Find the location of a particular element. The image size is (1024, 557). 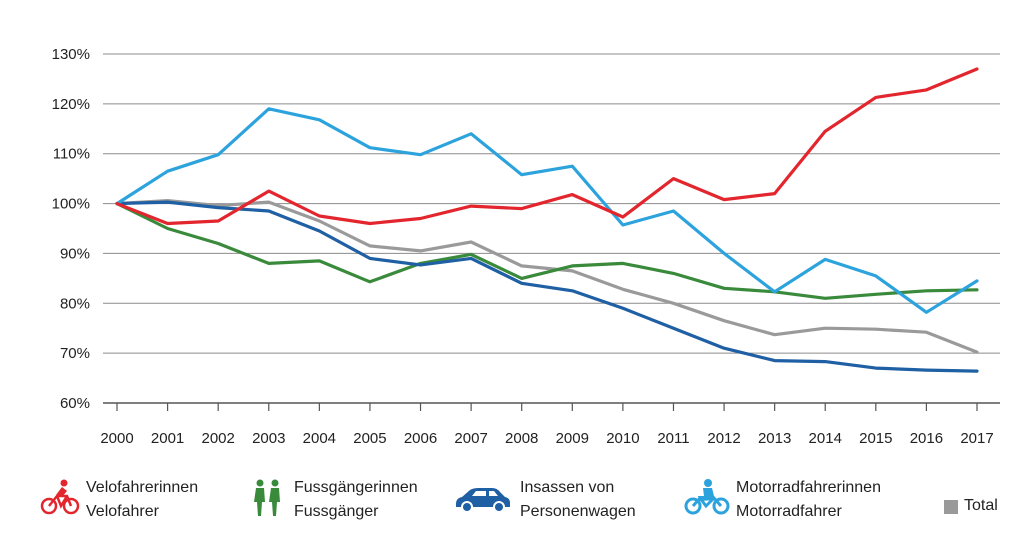

x-tick-label: 2012 is located at coordinates (723, 438).